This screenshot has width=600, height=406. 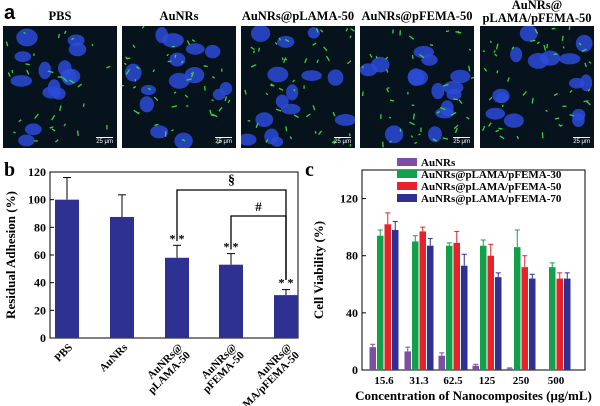 What do you see at coordinates (258, 206) in the screenshot?
I see `panel-b-bracket-label: #` at bounding box center [258, 206].